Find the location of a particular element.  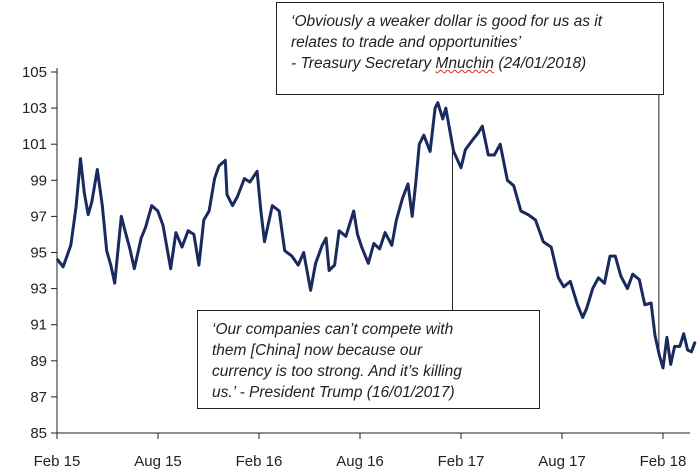

y-tick-label: 99 is located at coordinates (38, 180).